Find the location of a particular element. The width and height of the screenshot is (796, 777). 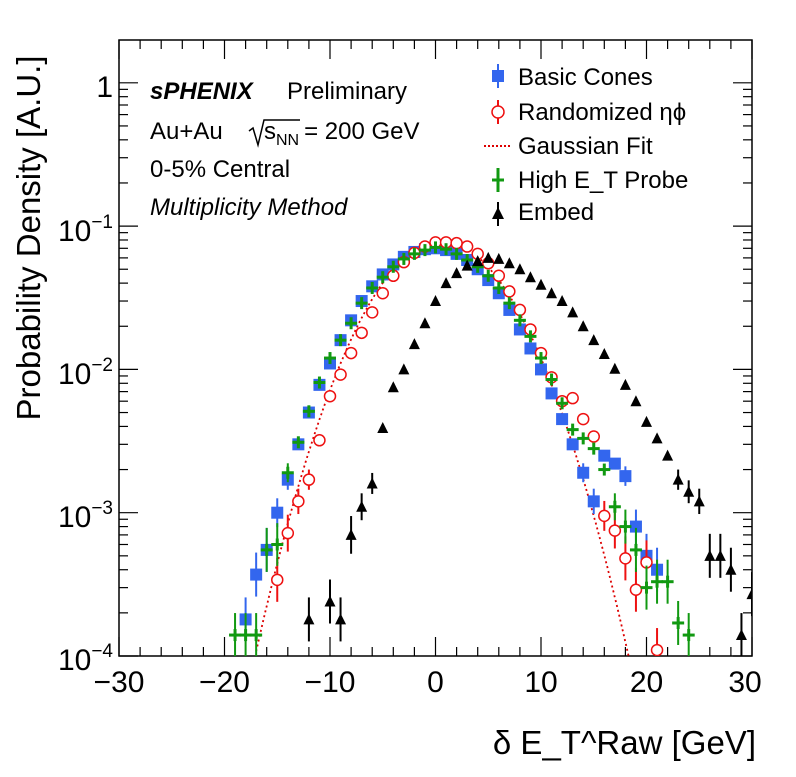

x-tick-label-30: 30 is located at coordinates (744, 682).